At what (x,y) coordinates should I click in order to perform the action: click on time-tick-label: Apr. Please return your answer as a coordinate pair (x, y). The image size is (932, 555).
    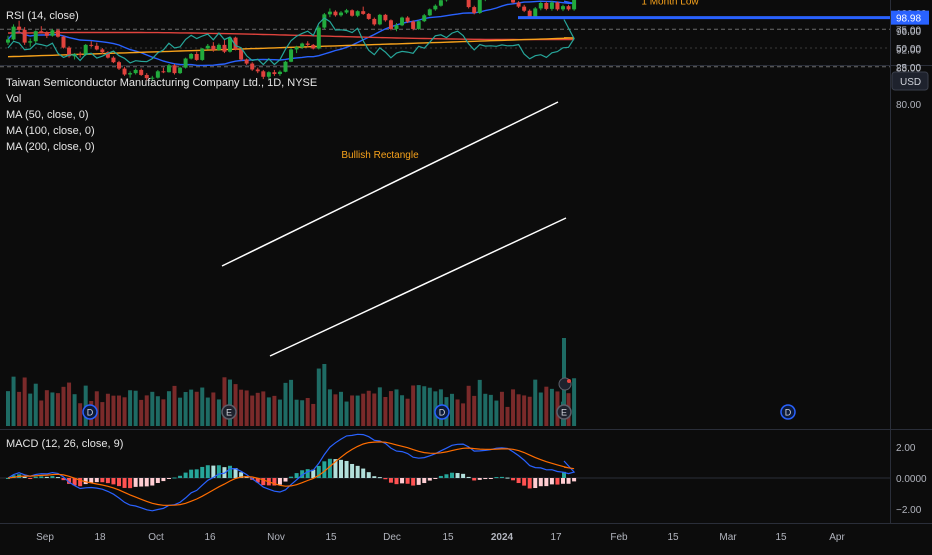
    Looking at the image, I should click on (837, 537).